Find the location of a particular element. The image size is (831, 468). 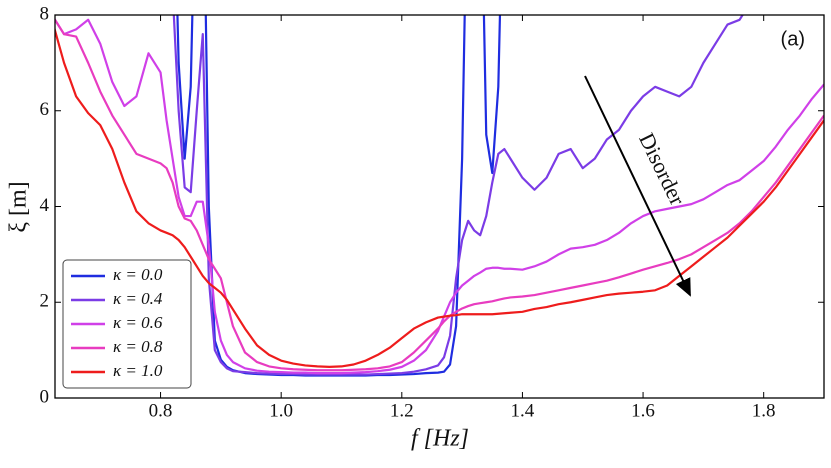

legend-box is located at coordinates (127, 324).